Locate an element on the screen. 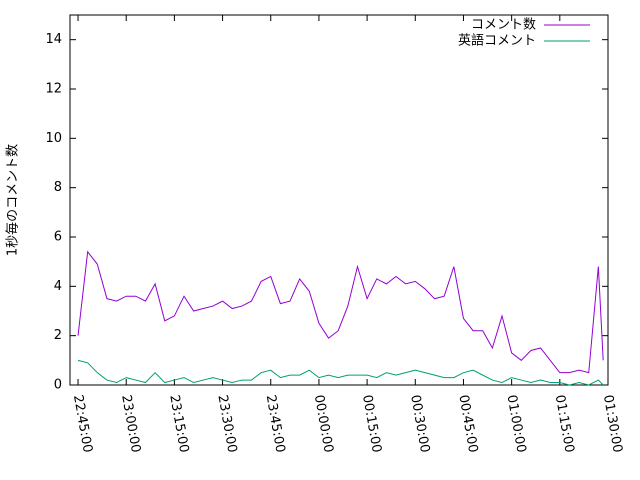 This screenshot has height=480, width=640. y-axis-label: 1秒毎のコメント数 is located at coordinates (13, 200).